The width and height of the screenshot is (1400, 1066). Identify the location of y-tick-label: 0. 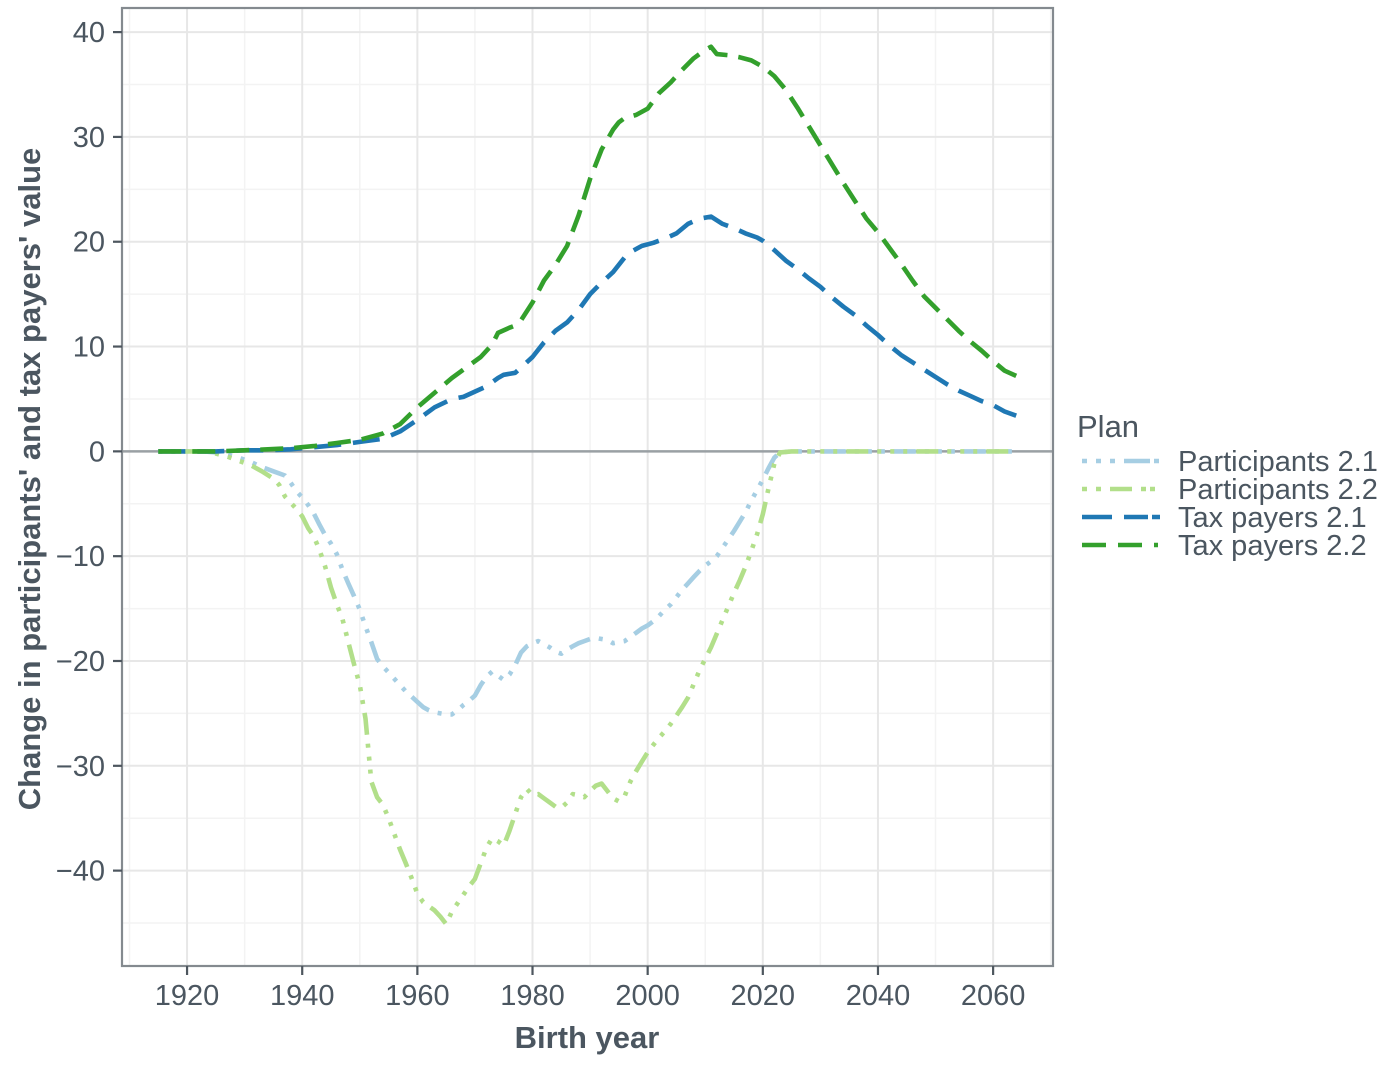
(97, 452).